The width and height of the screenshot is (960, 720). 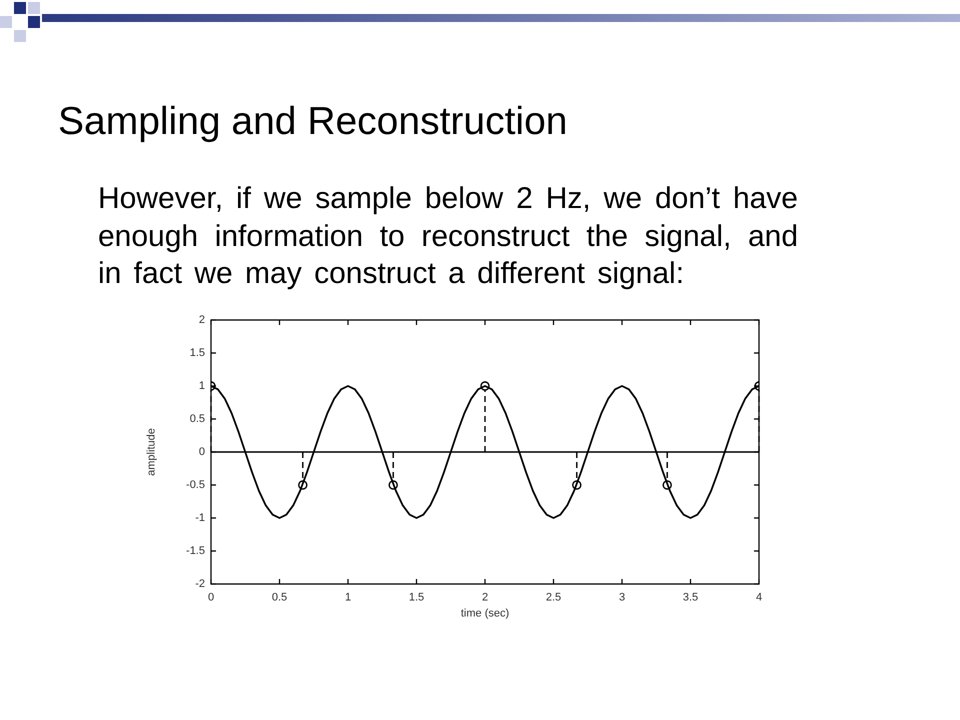 I want to click on y-tick-label: -2, so click(x=200, y=584).